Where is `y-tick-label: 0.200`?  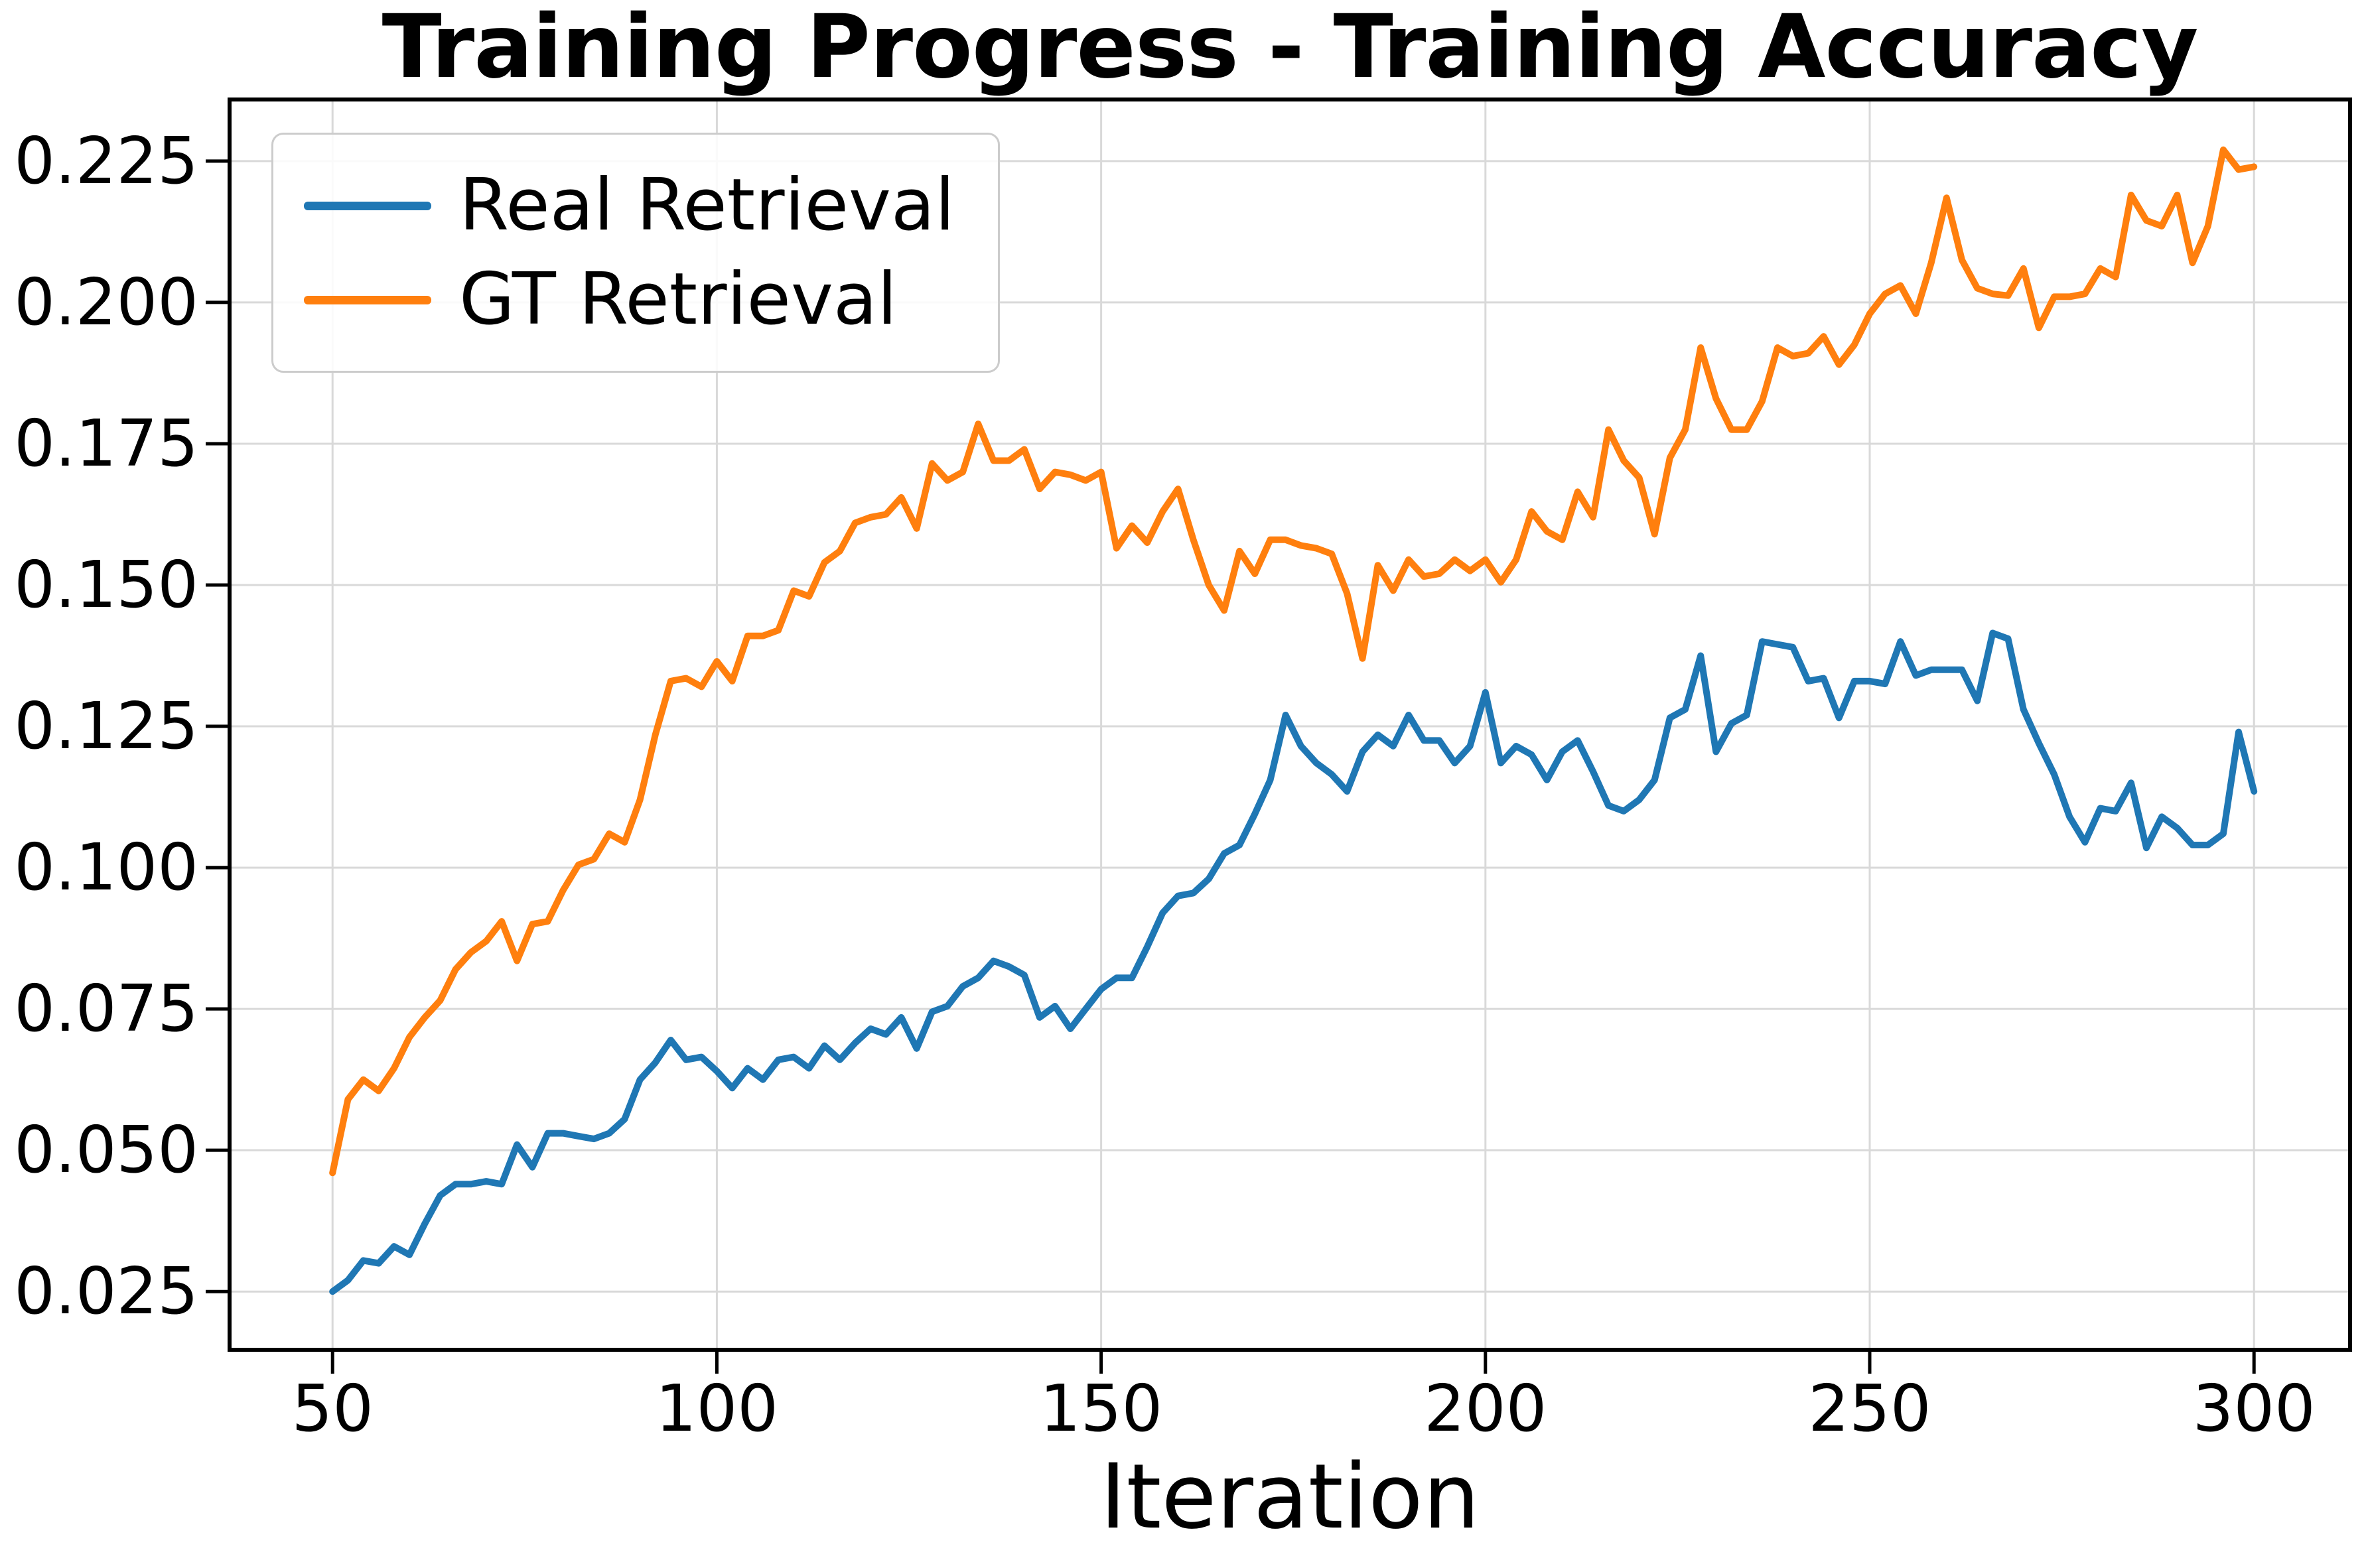 y-tick-label: 0.200 is located at coordinates (106, 302).